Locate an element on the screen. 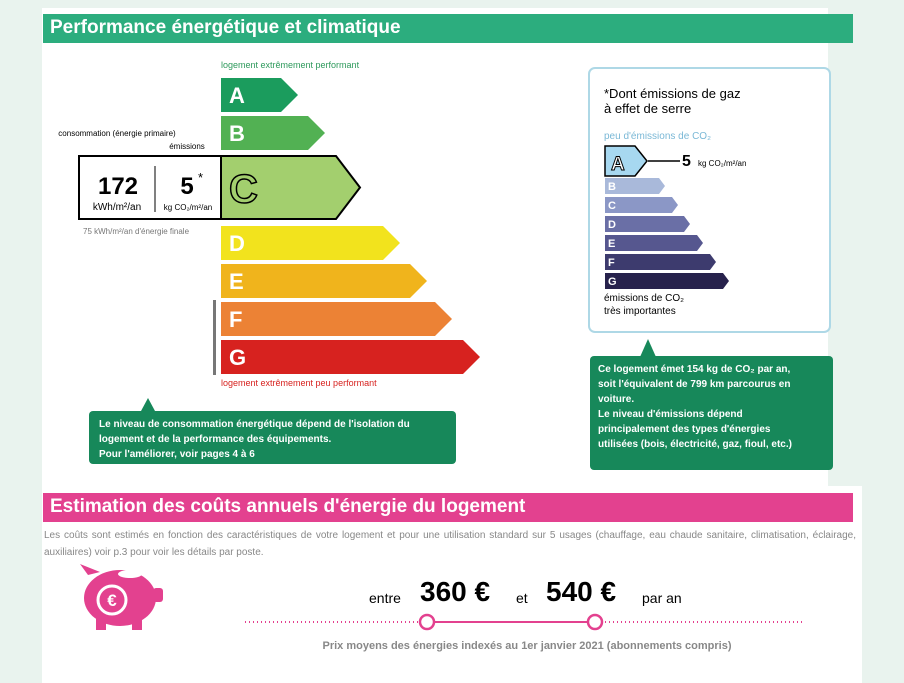 This screenshot has width=904, height=683. price-from: entre is located at coordinates (385, 598).